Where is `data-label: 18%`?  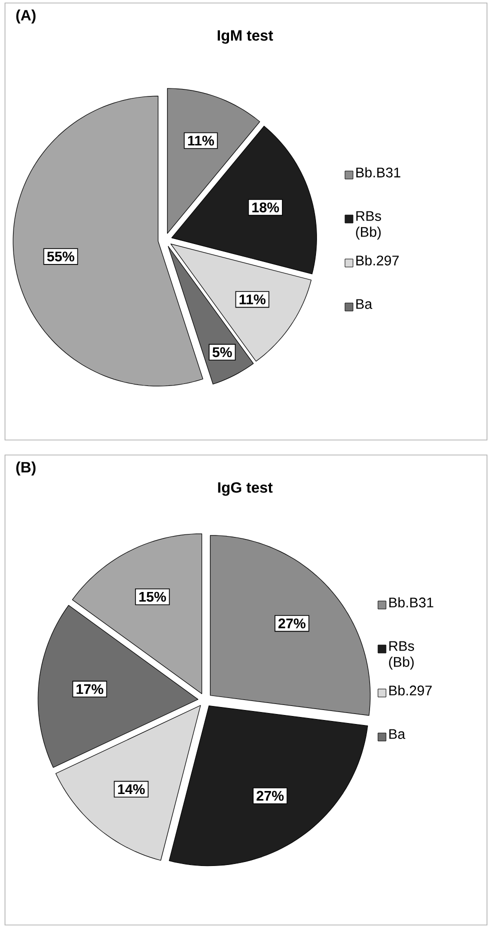 data-label: 18% is located at coordinates (265, 207).